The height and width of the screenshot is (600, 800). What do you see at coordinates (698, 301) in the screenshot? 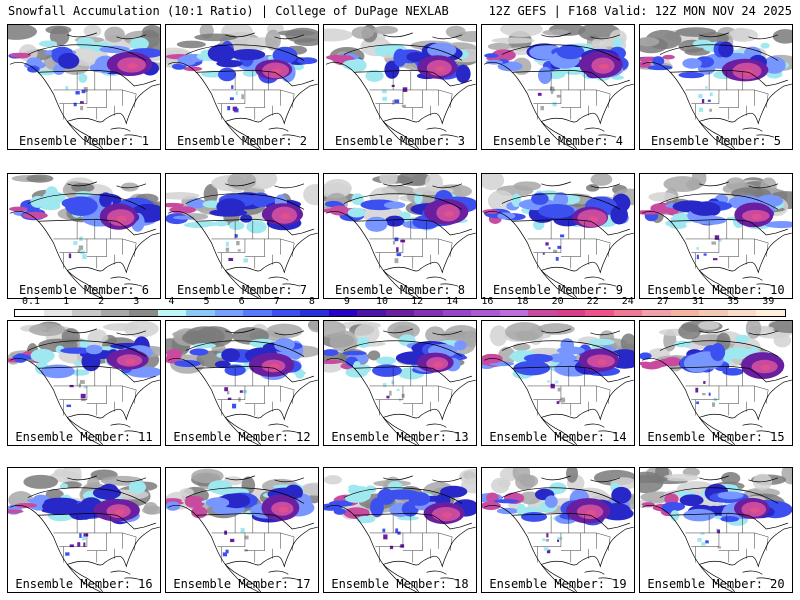
I see `colorbar-label: 31` at bounding box center [698, 301].